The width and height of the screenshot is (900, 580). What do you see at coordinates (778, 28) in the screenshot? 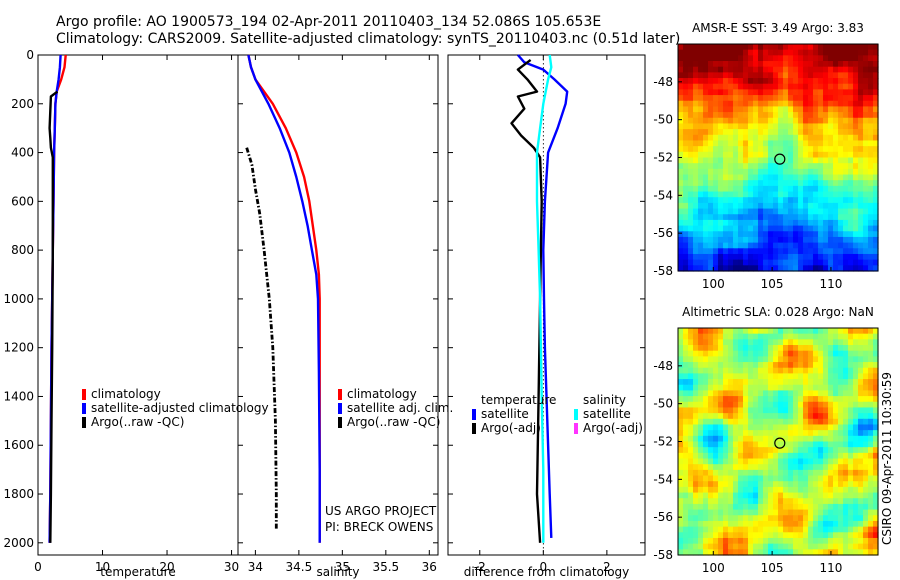
I see `map-title: AMSR-E SST: 3.49 Argo: 3.83` at bounding box center [778, 28].